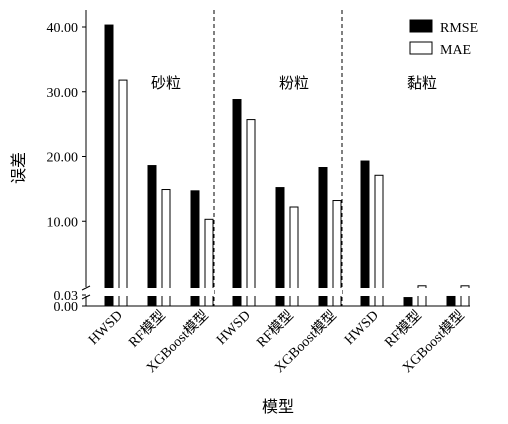  I want to click on x-axis-title: 模型, so click(278, 407).